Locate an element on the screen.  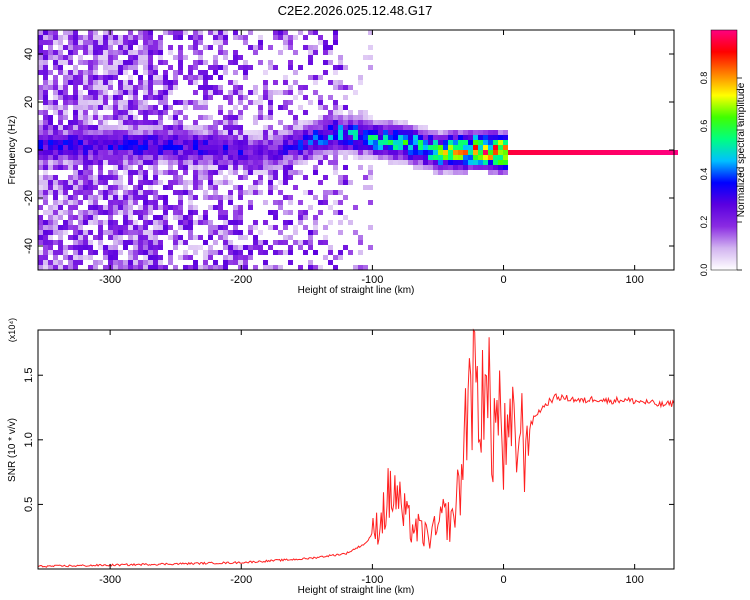
spectrogram-ytick-label: 40 is located at coordinates (29, 54).